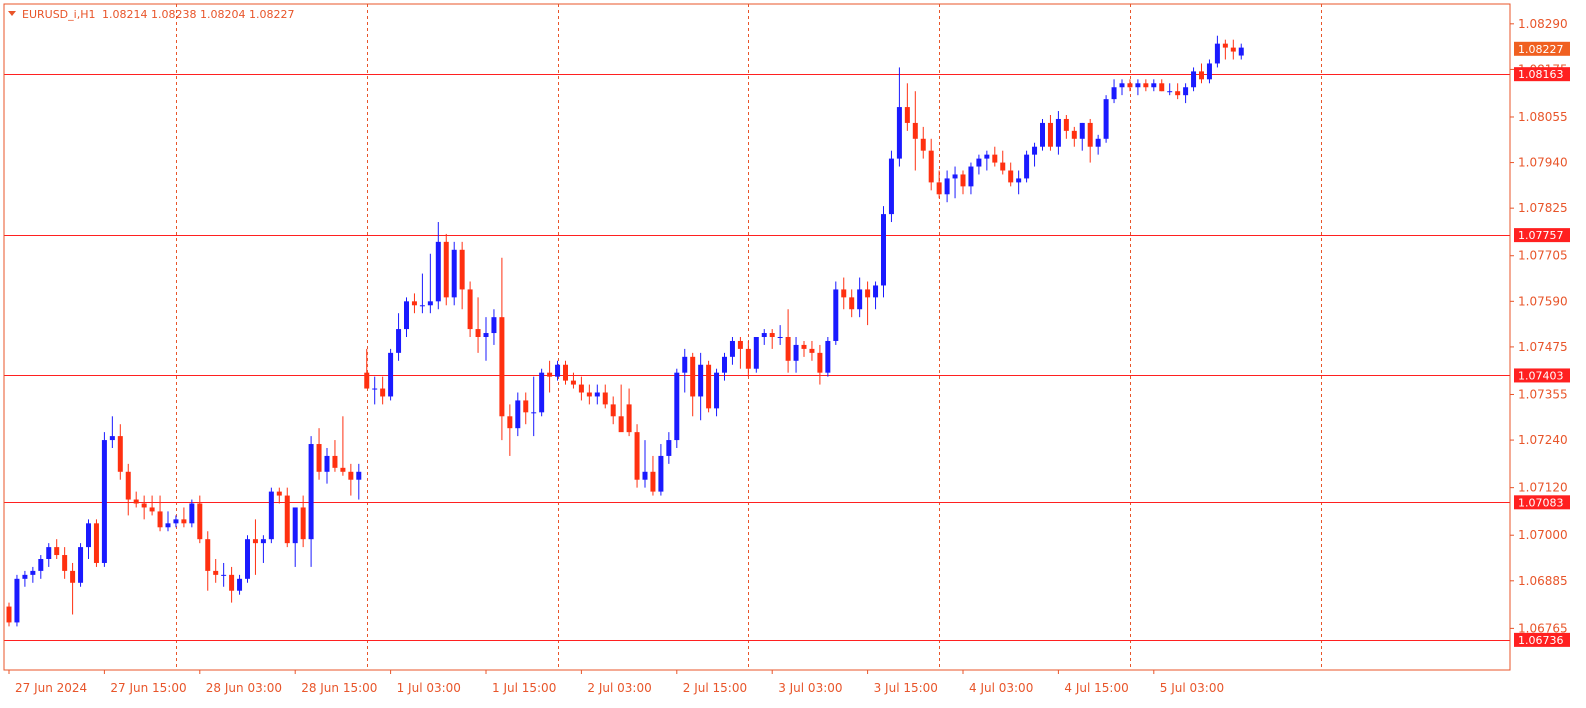 This screenshot has width=1586, height=708. What do you see at coordinates (1543, 394) in the screenshot?
I see `y-tick-label: 1.07355` at bounding box center [1543, 394].